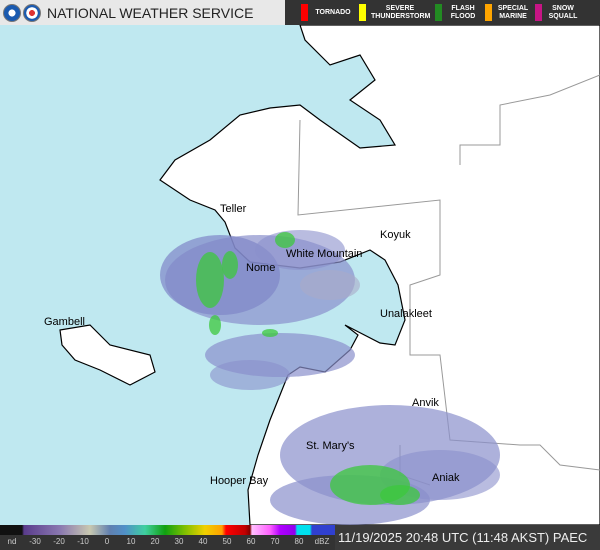  What do you see at coordinates (401, 12) in the screenshot?
I see `warning-label: SEVERE THUNDERSTORM` at bounding box center [401, 12].